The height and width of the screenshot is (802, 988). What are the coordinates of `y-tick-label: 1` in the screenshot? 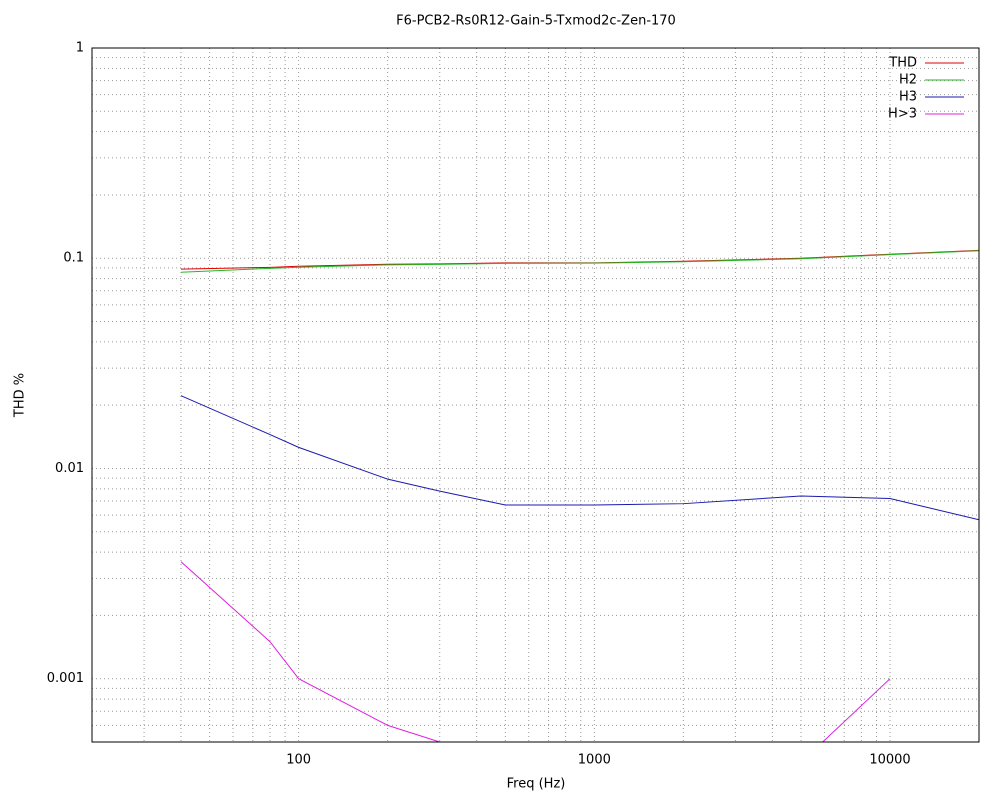 It's located at (80, 48).